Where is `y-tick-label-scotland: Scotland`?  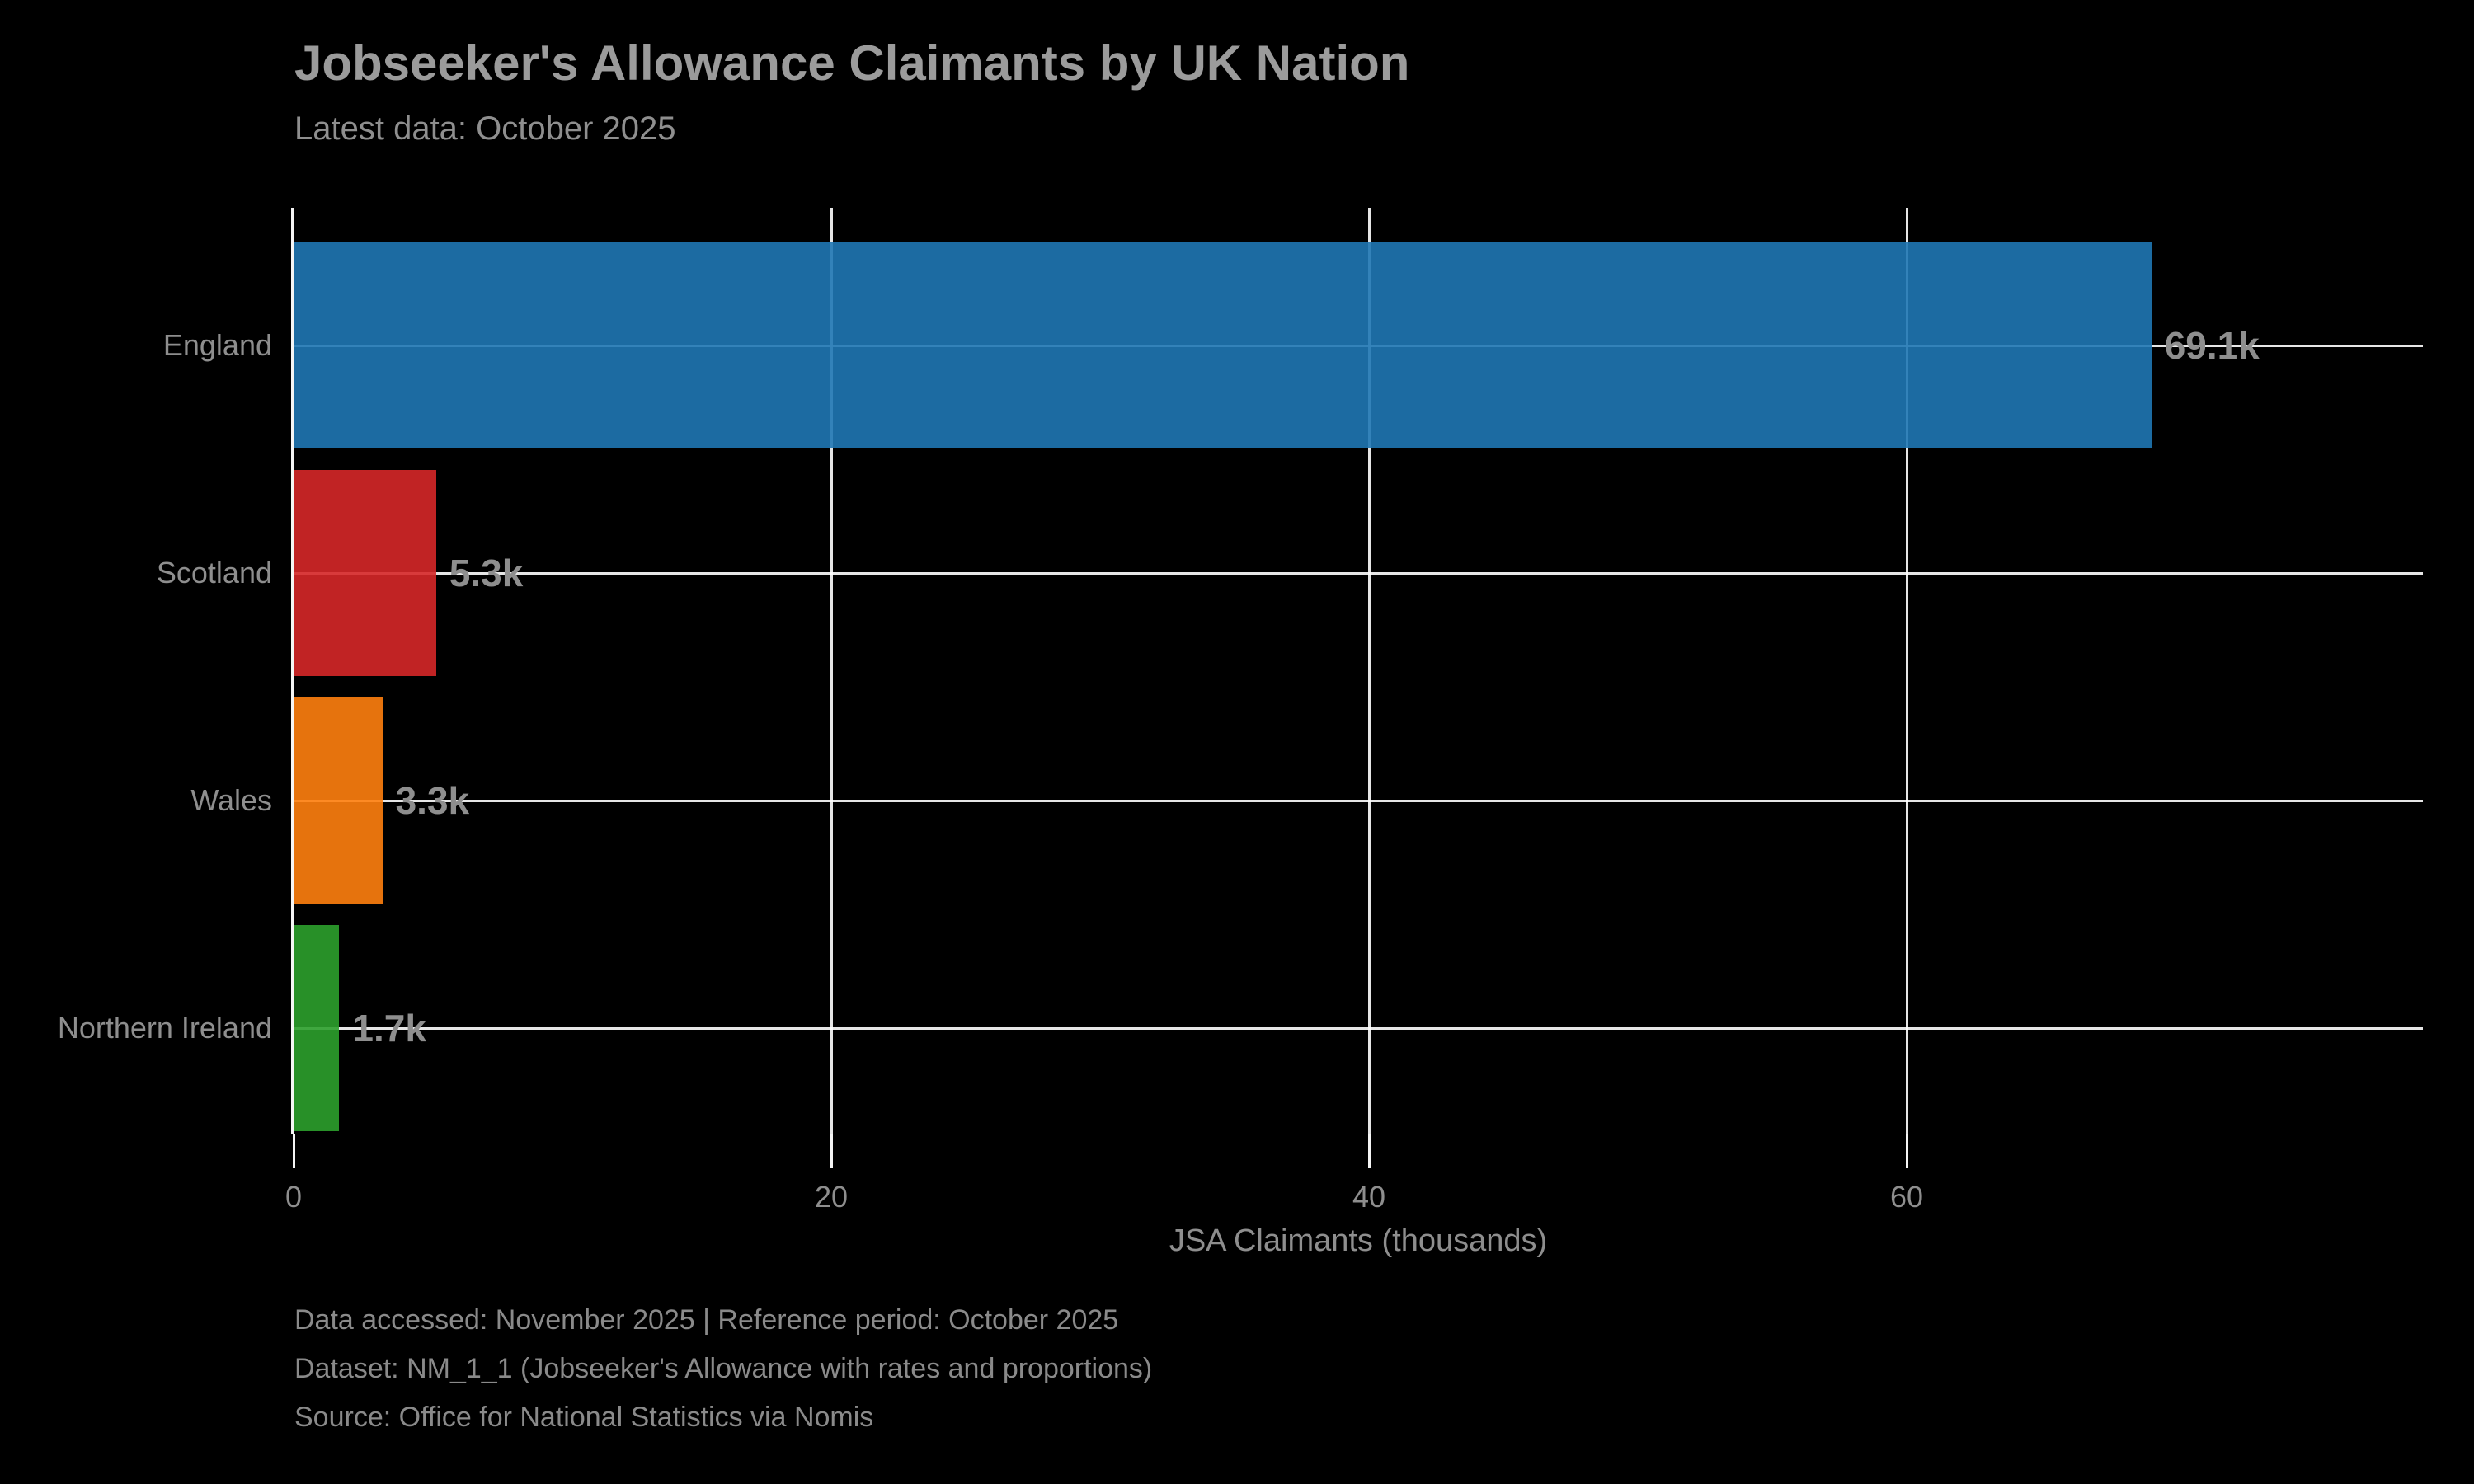 y-tick-label-scotland: Scotland is located at coordinates (214, 572).